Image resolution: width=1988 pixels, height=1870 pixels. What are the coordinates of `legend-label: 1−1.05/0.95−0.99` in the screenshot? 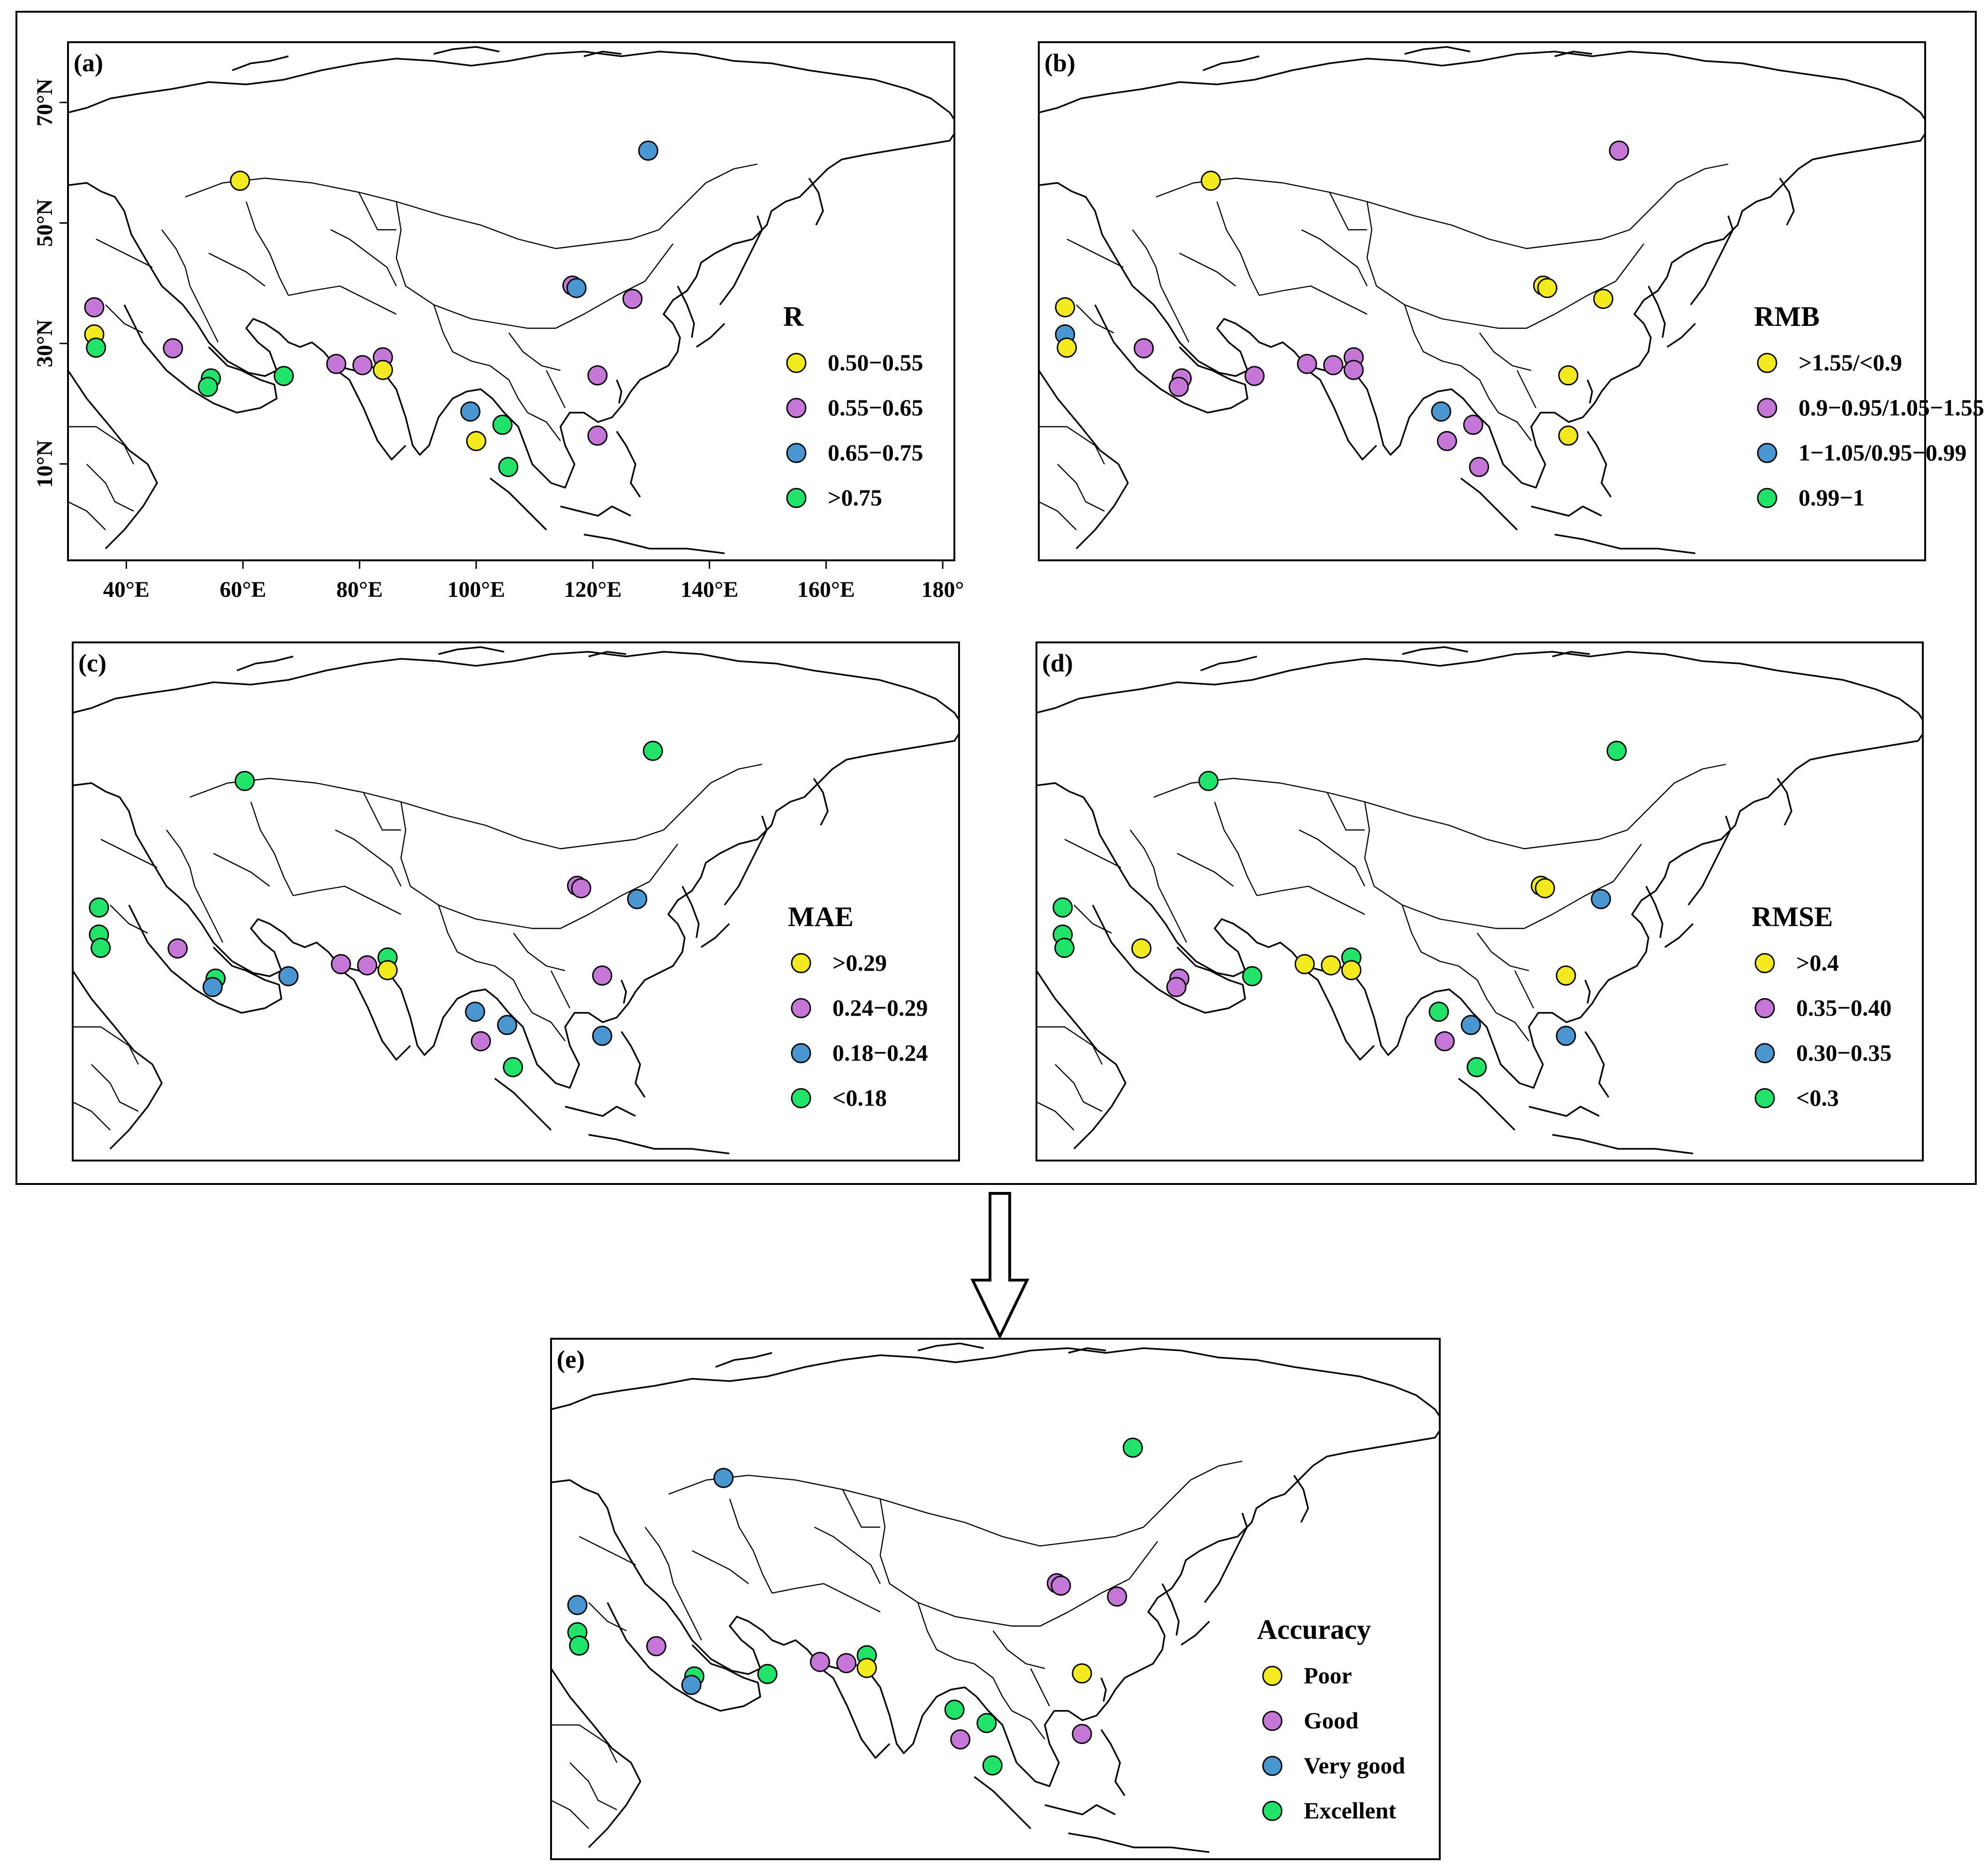 It's located at (1882, 453).